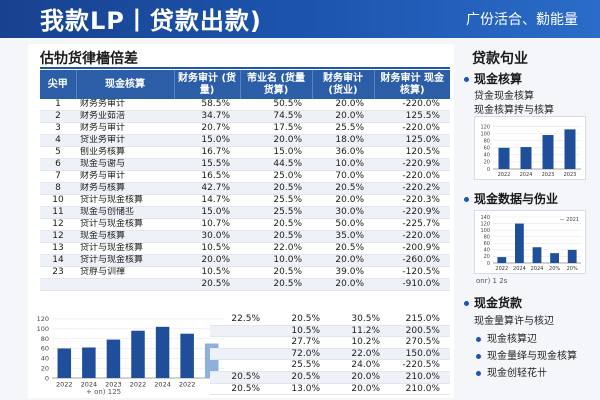  What do you see at coordinates (487, 163) in the screenshot?
I see `y-tick-label: 20` at bounding box center [487, 163].